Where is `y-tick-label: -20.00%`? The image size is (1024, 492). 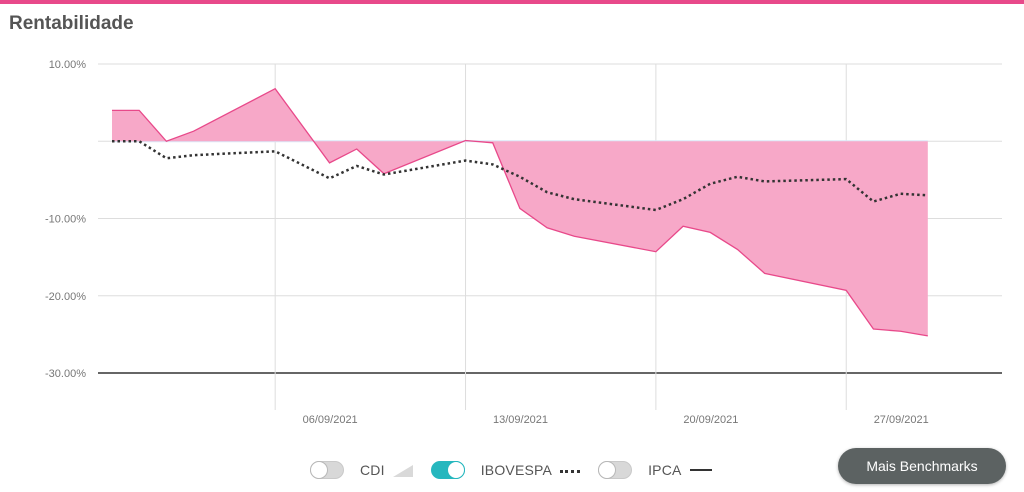 y-tick-label: -20.00% is located at coordinates (65, 297).